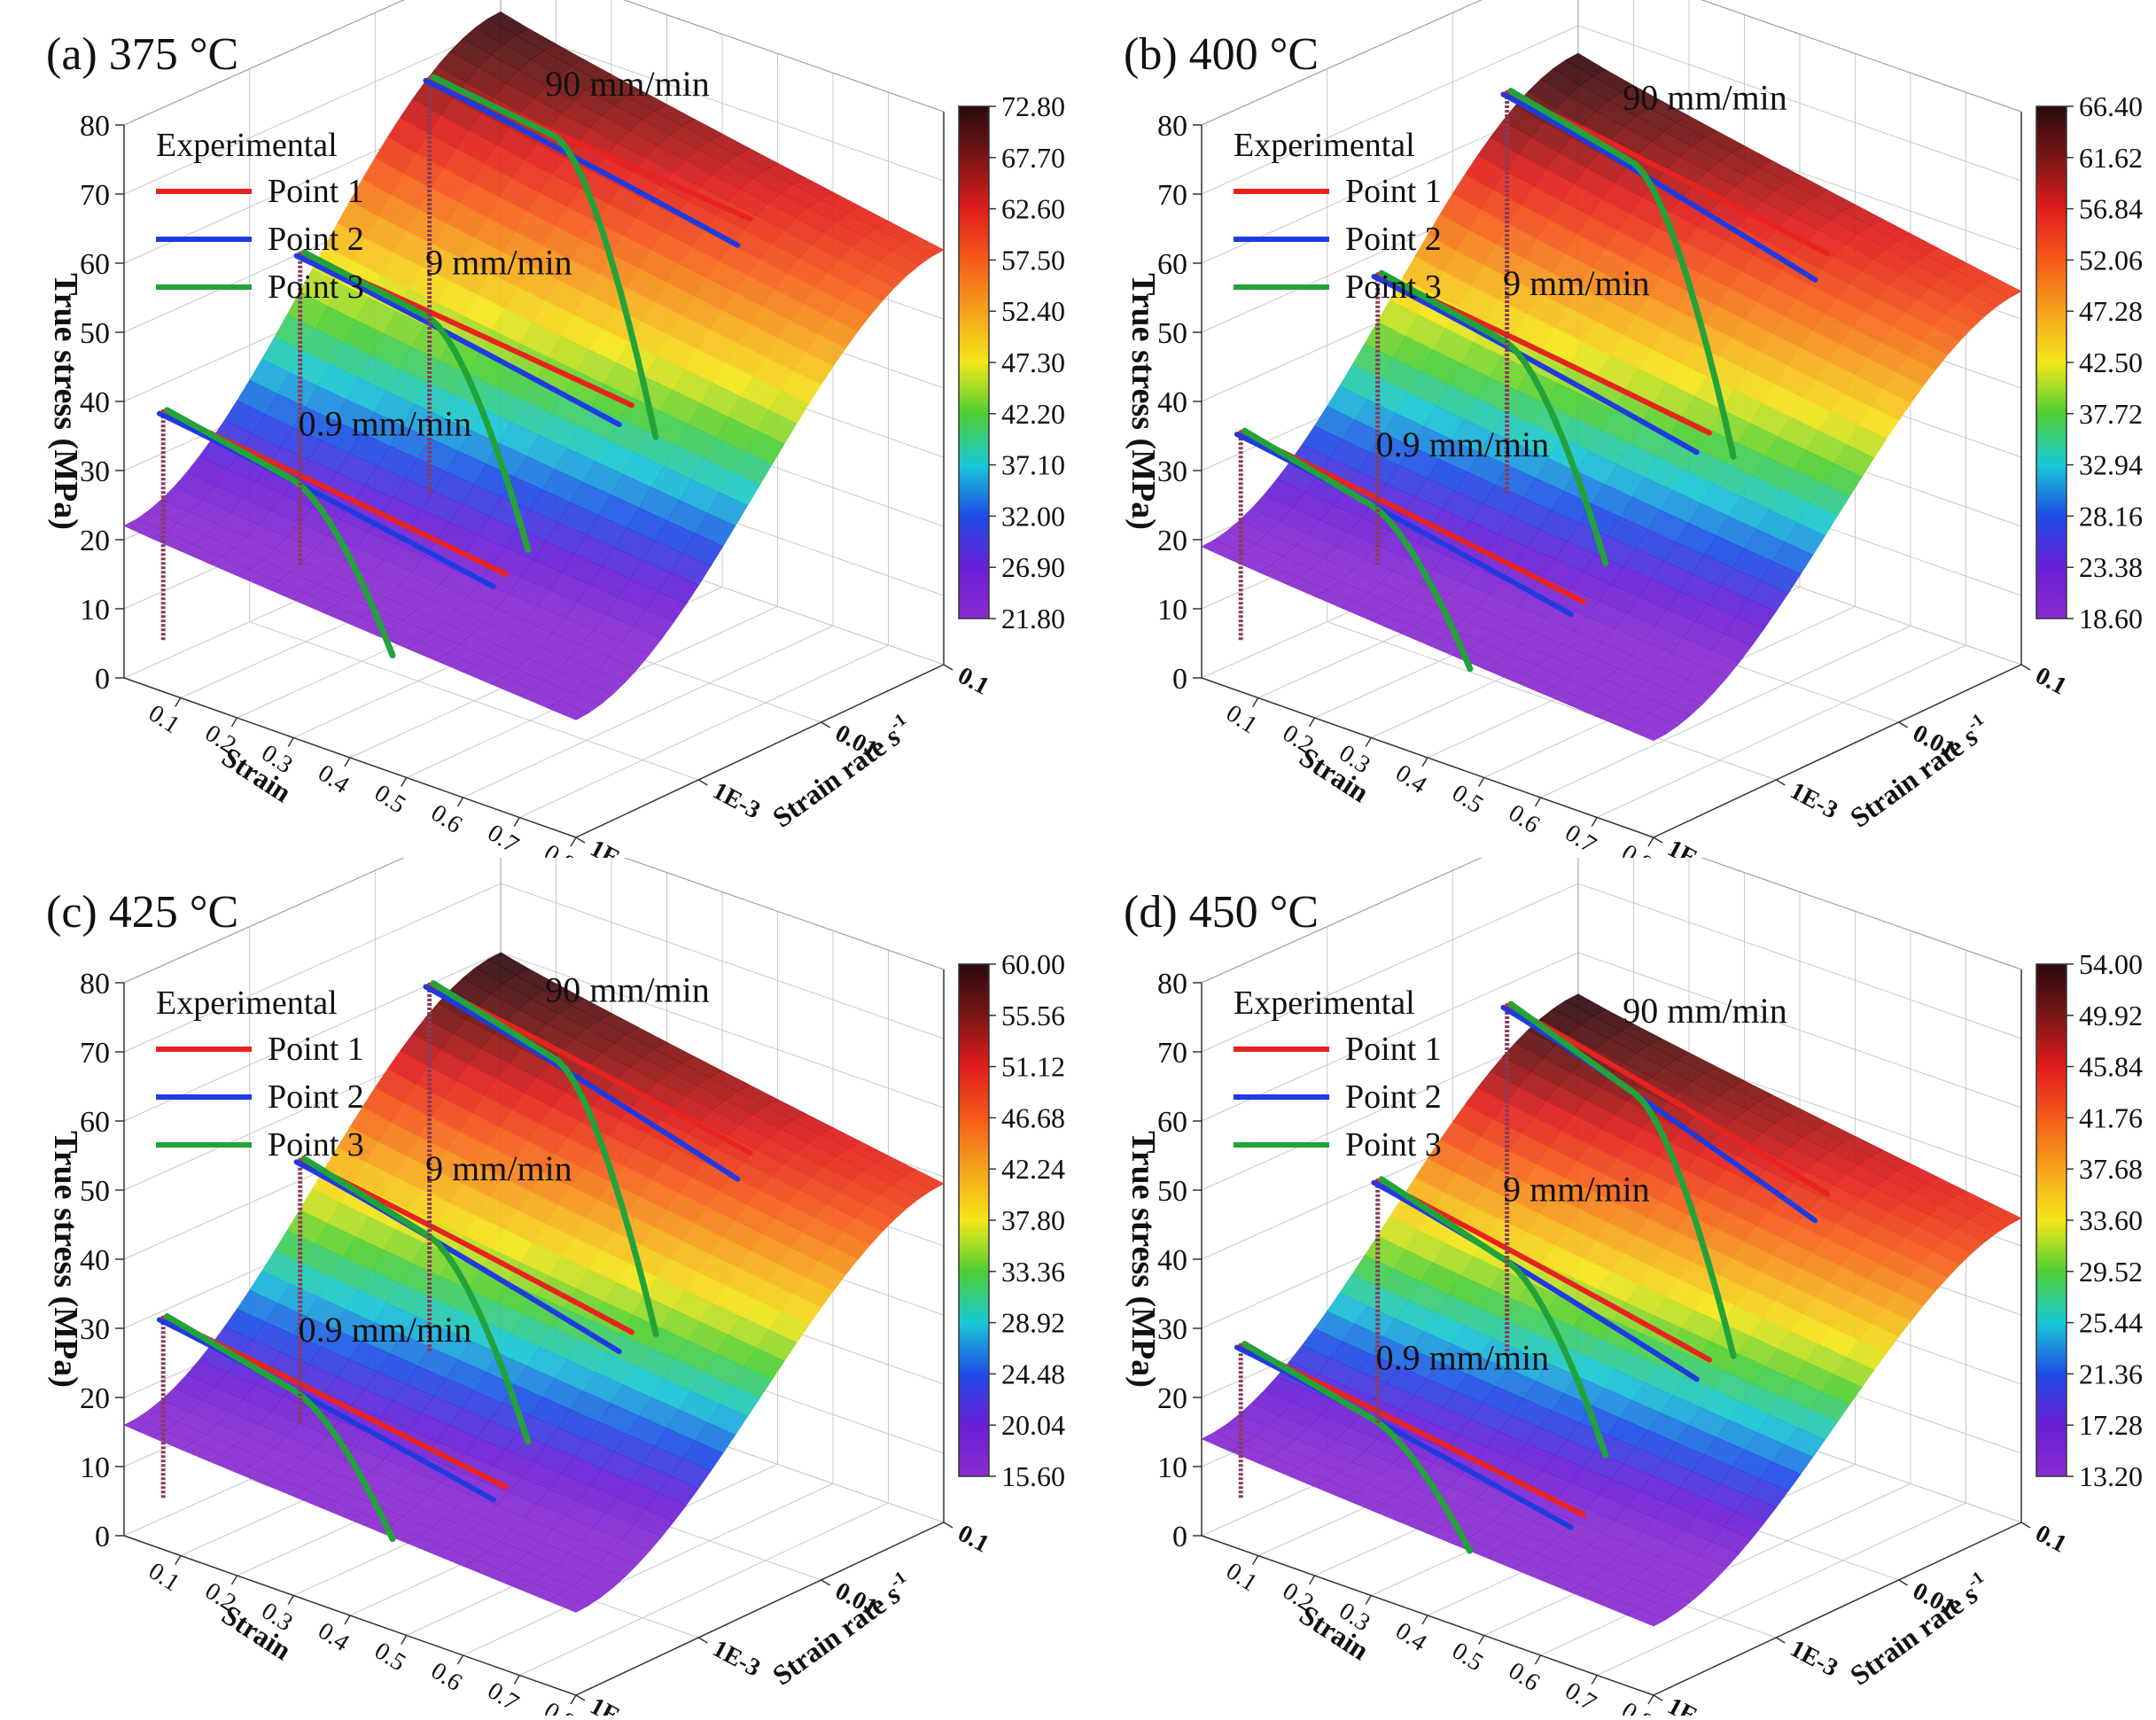  What do you see at coordinates (2111, 260) in the screenshot?
I see `colorbar-tick-label: 52.06` at bounding box center [2111, 260].